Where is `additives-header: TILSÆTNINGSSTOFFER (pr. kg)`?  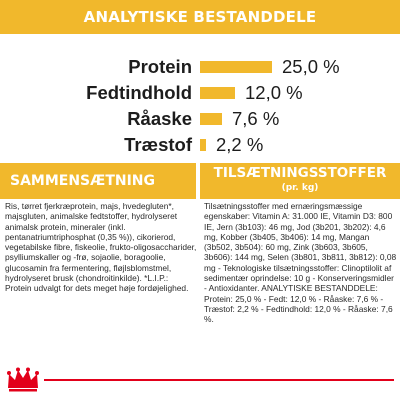
additives-header: TILSÆTNINGSSTOFFER (pr. kg) is located at coordinates (300, 181).